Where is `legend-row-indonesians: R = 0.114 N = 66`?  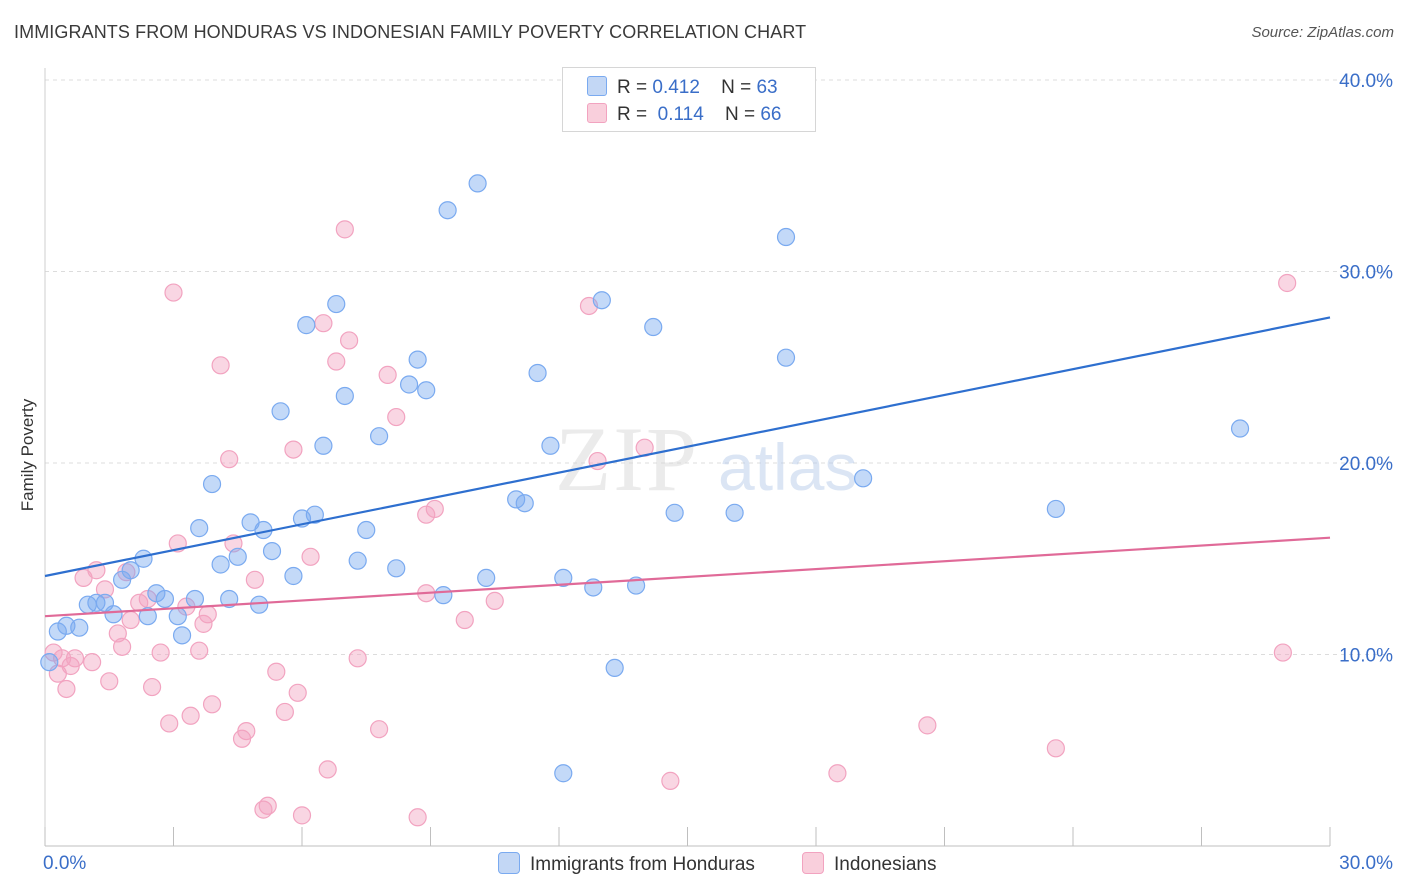 legend-row-indonesians: R = 0.114 N = 66 is located at coordinates (684, 114).